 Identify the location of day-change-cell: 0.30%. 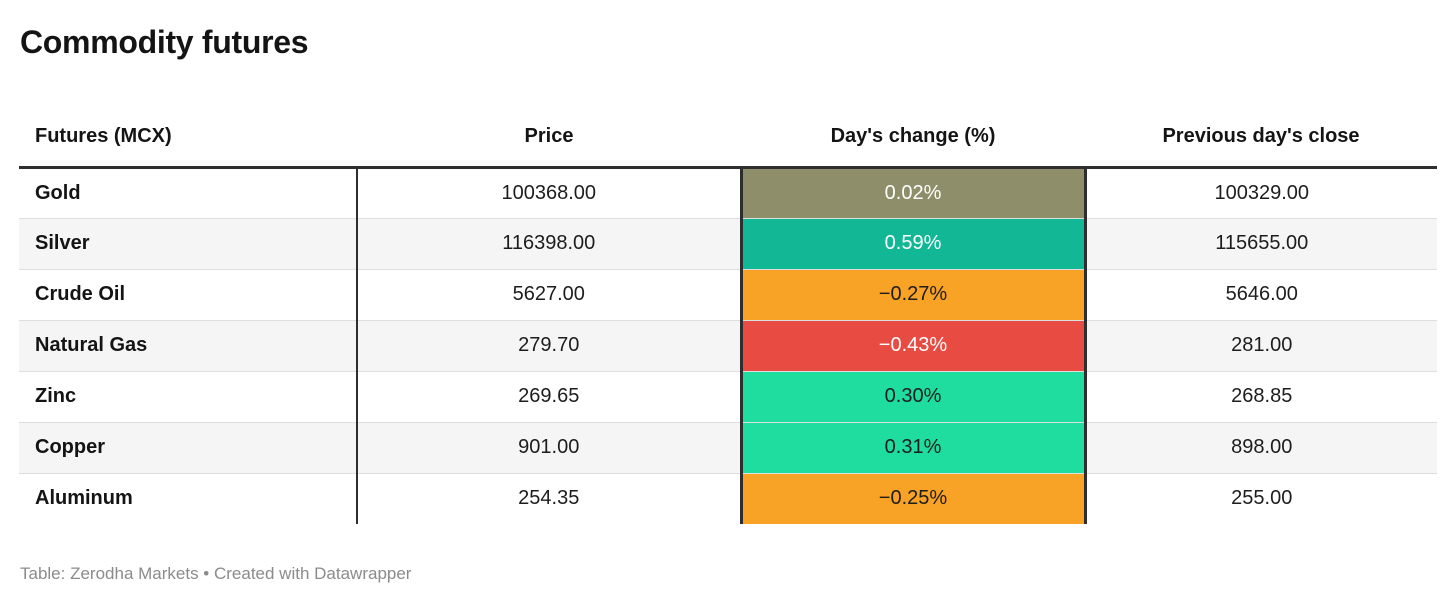
(913, 396).